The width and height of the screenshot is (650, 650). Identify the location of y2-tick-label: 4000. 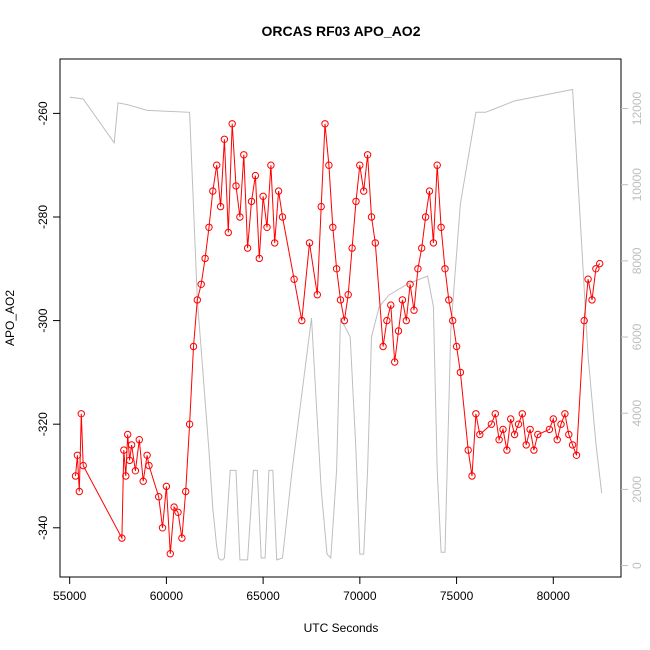
(637, 413).